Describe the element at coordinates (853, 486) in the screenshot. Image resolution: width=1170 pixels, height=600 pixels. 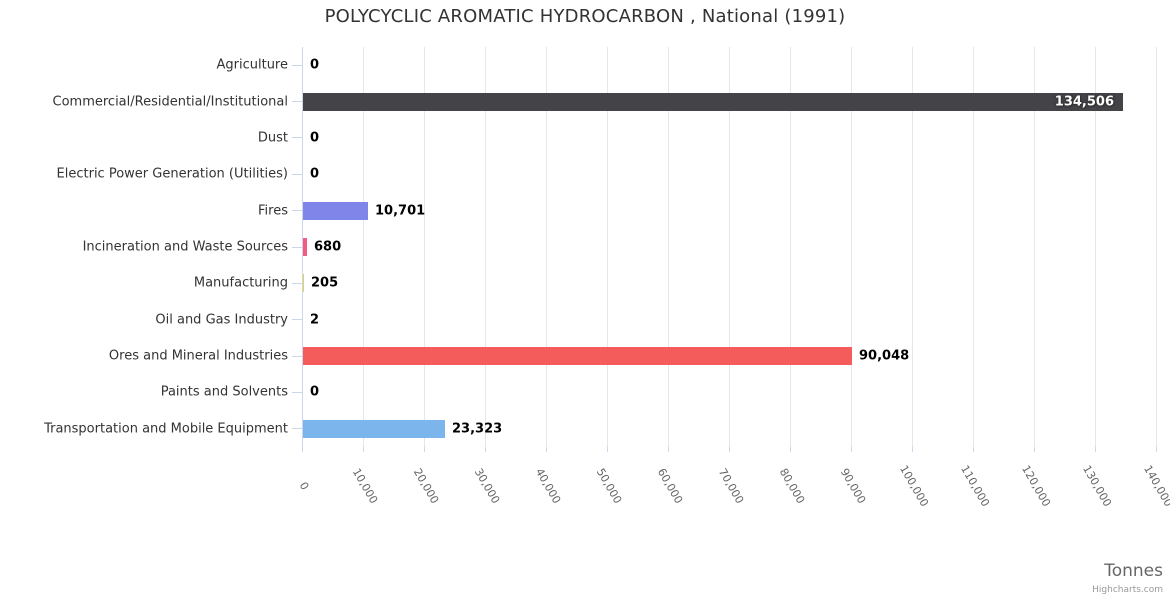
I see `x-axis-tick-label: 90,000` at that location.